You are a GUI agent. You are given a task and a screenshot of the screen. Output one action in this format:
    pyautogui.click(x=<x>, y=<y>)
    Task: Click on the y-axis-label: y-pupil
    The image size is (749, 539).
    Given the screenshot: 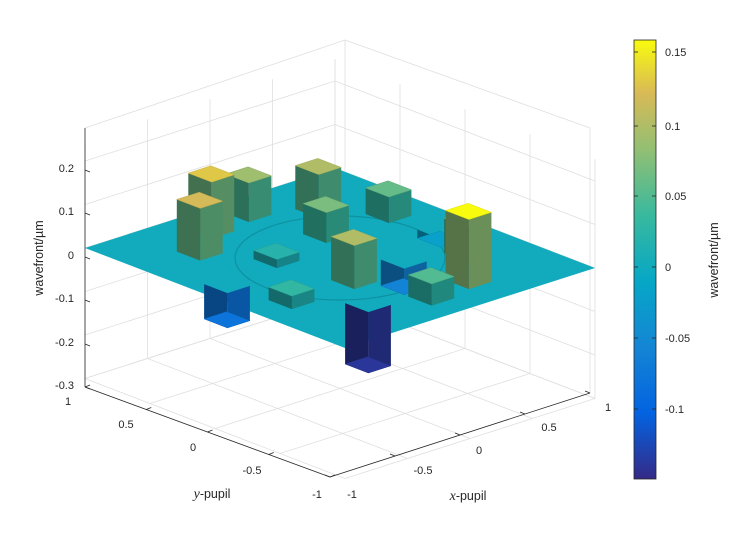 What is the action you would take?
    pyautogui.click(x=211, y=494)
    